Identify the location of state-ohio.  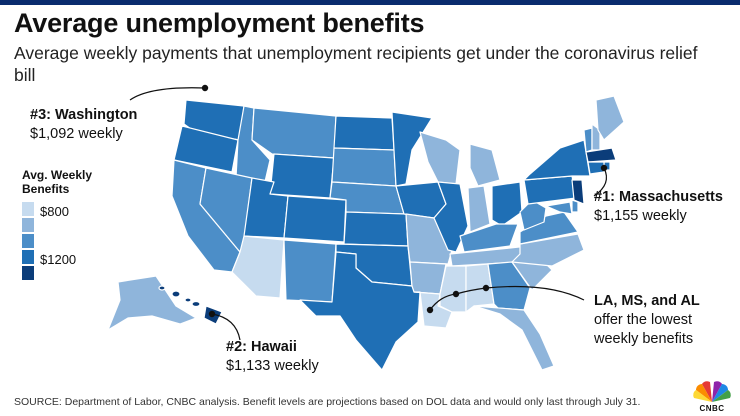
(507, 204).